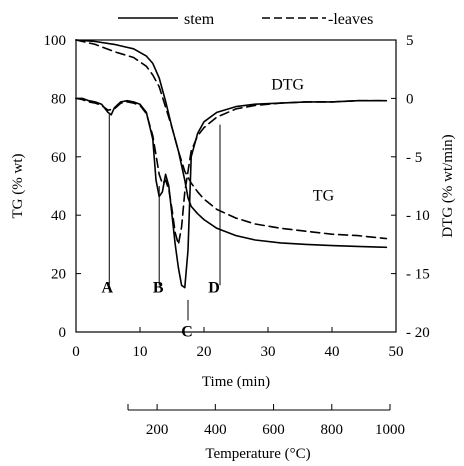  What do you see at coordinates (199, 19) in the screenshot?
I see `legend-stem-label: stem` at bounding box center [199, 19].